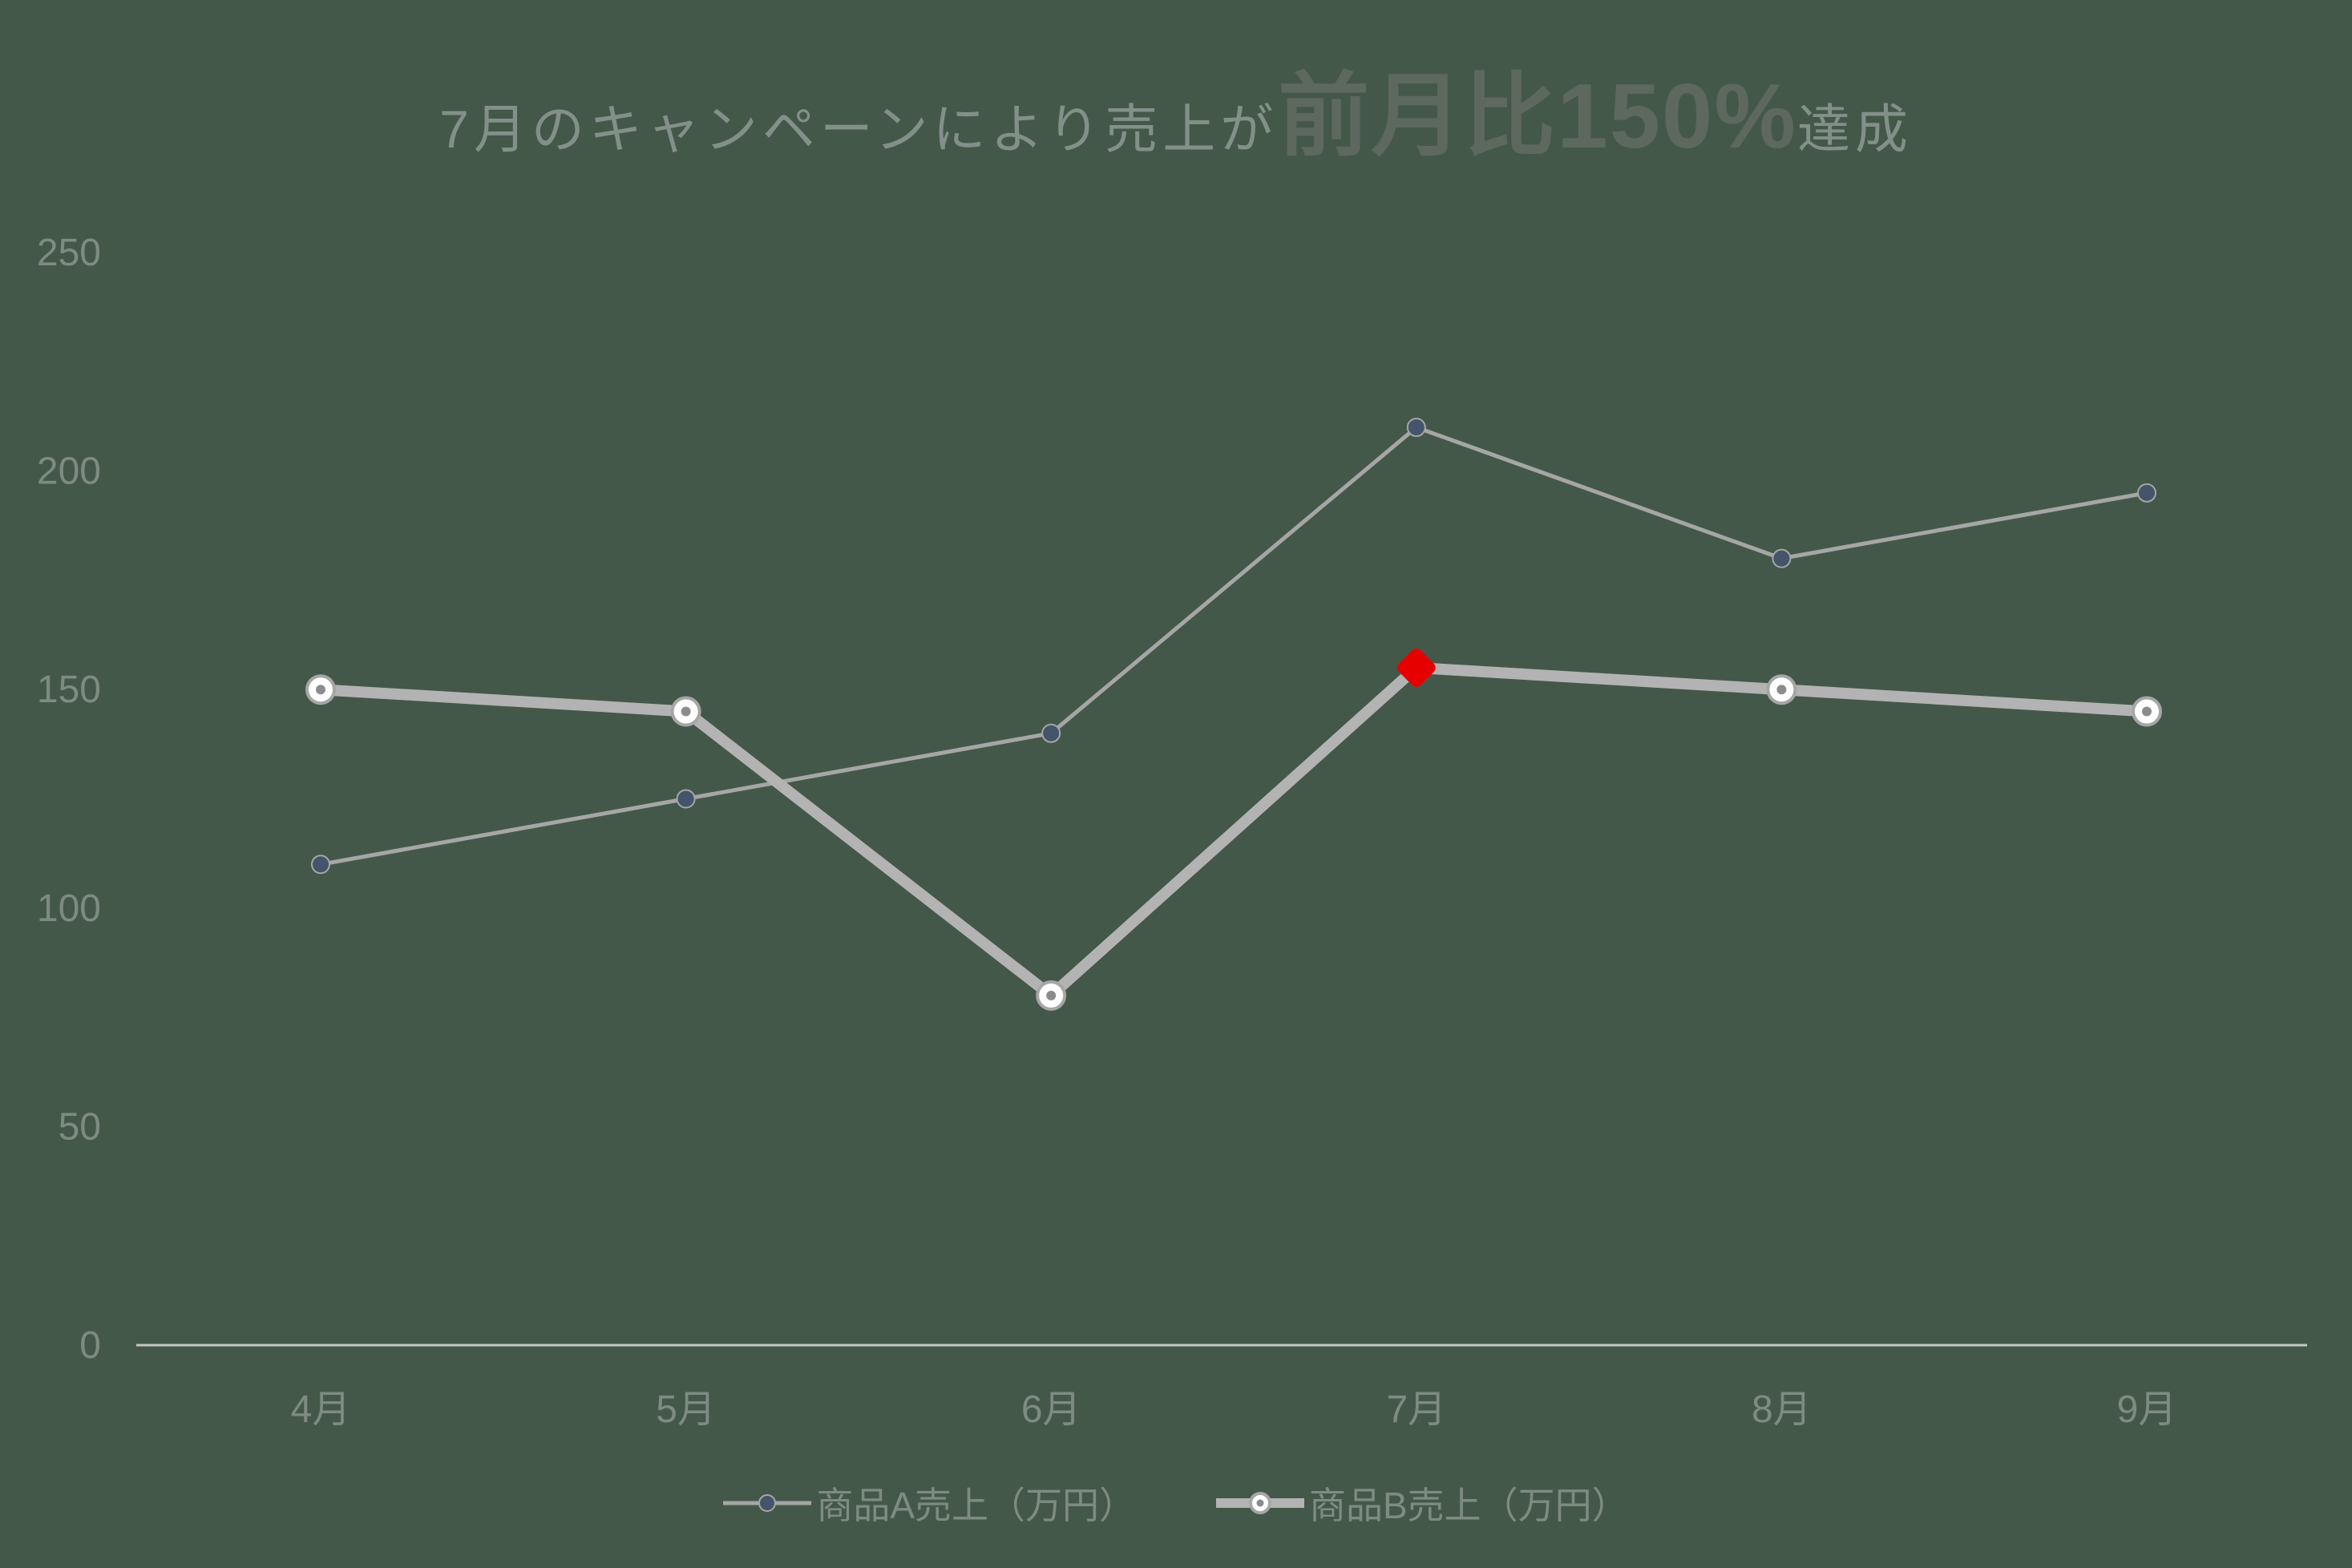  Describe the element at coordinates (1416, 667) in the screenshot. I see `highlight-marker` at that location.